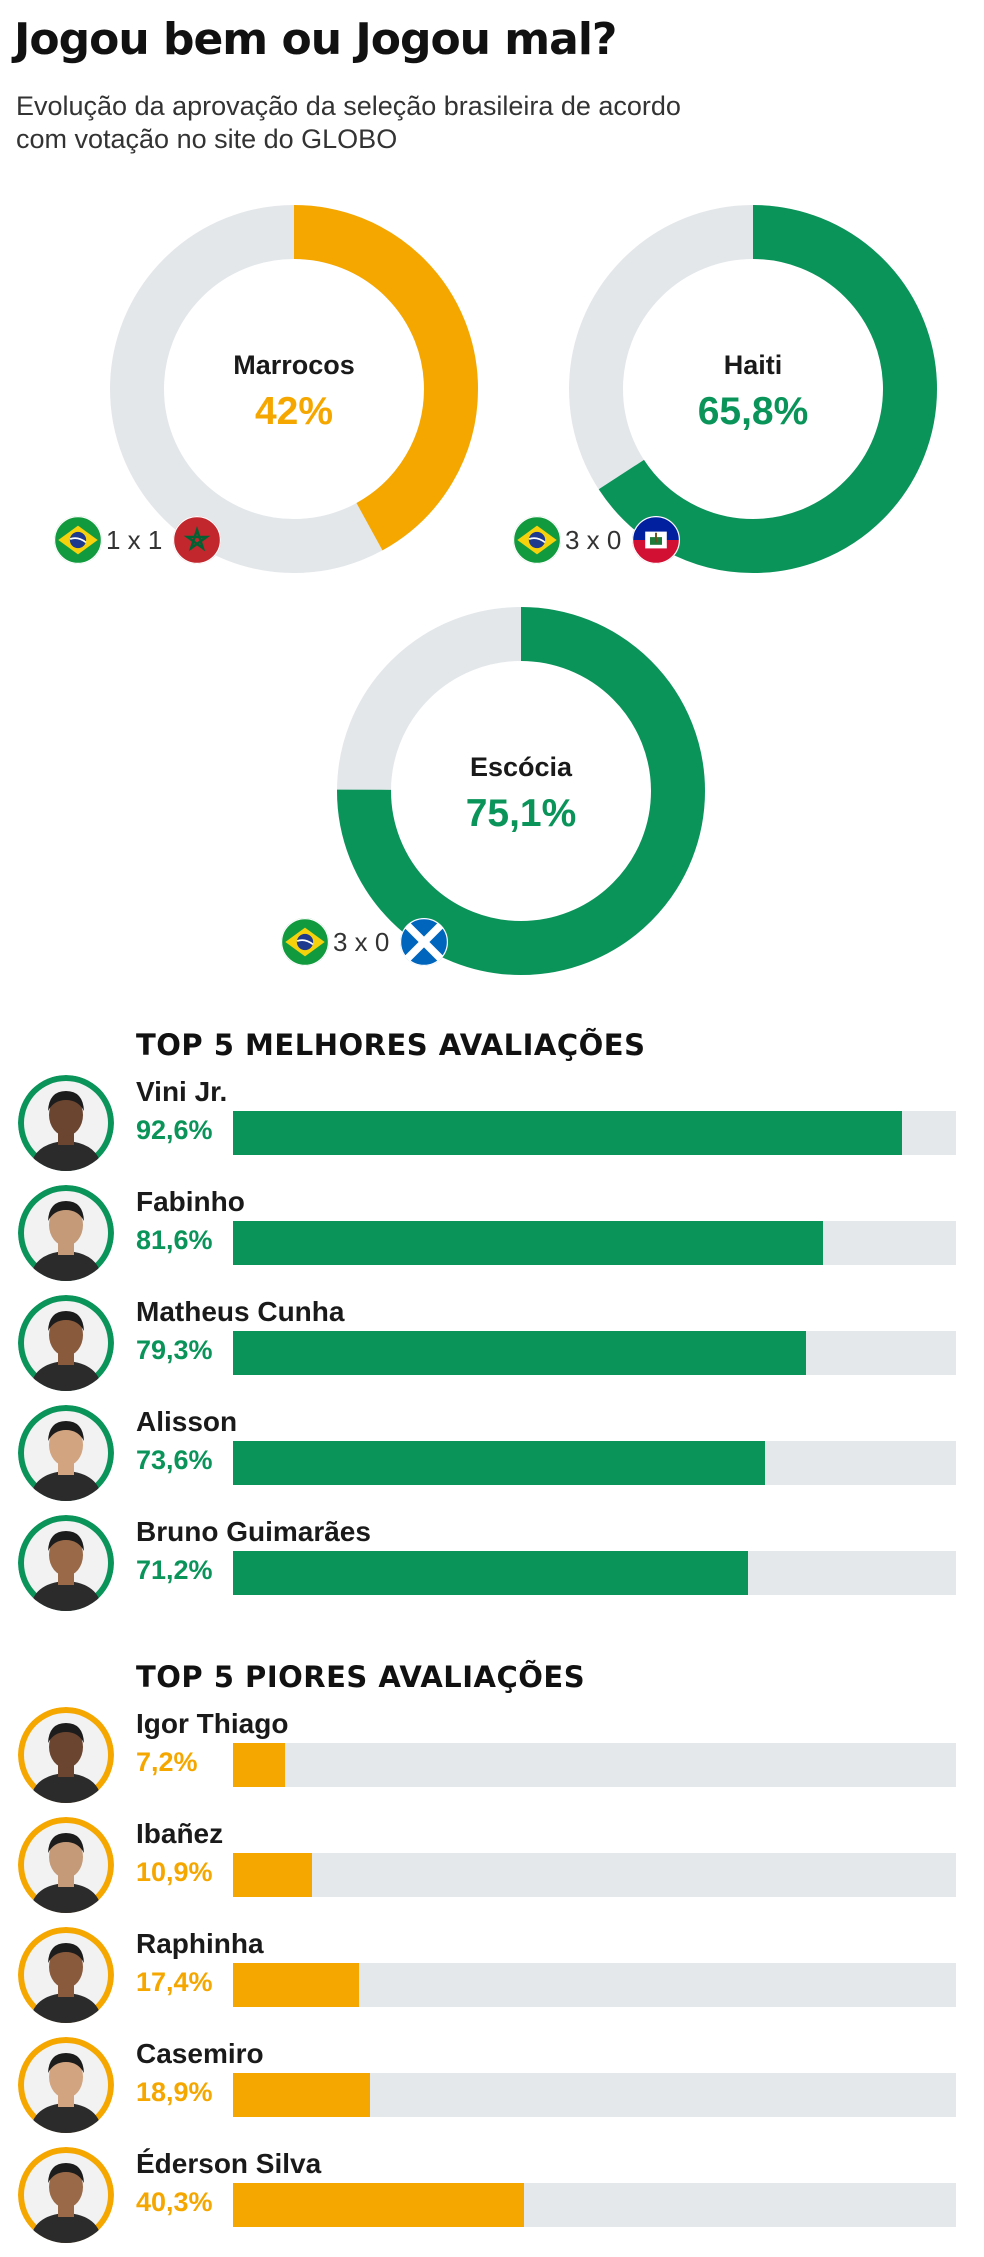  What do you see at coordinates (240, 1311) in the screenshot?
I see `player-name: Matheus Cunha` at bounding box center [240, 1311].